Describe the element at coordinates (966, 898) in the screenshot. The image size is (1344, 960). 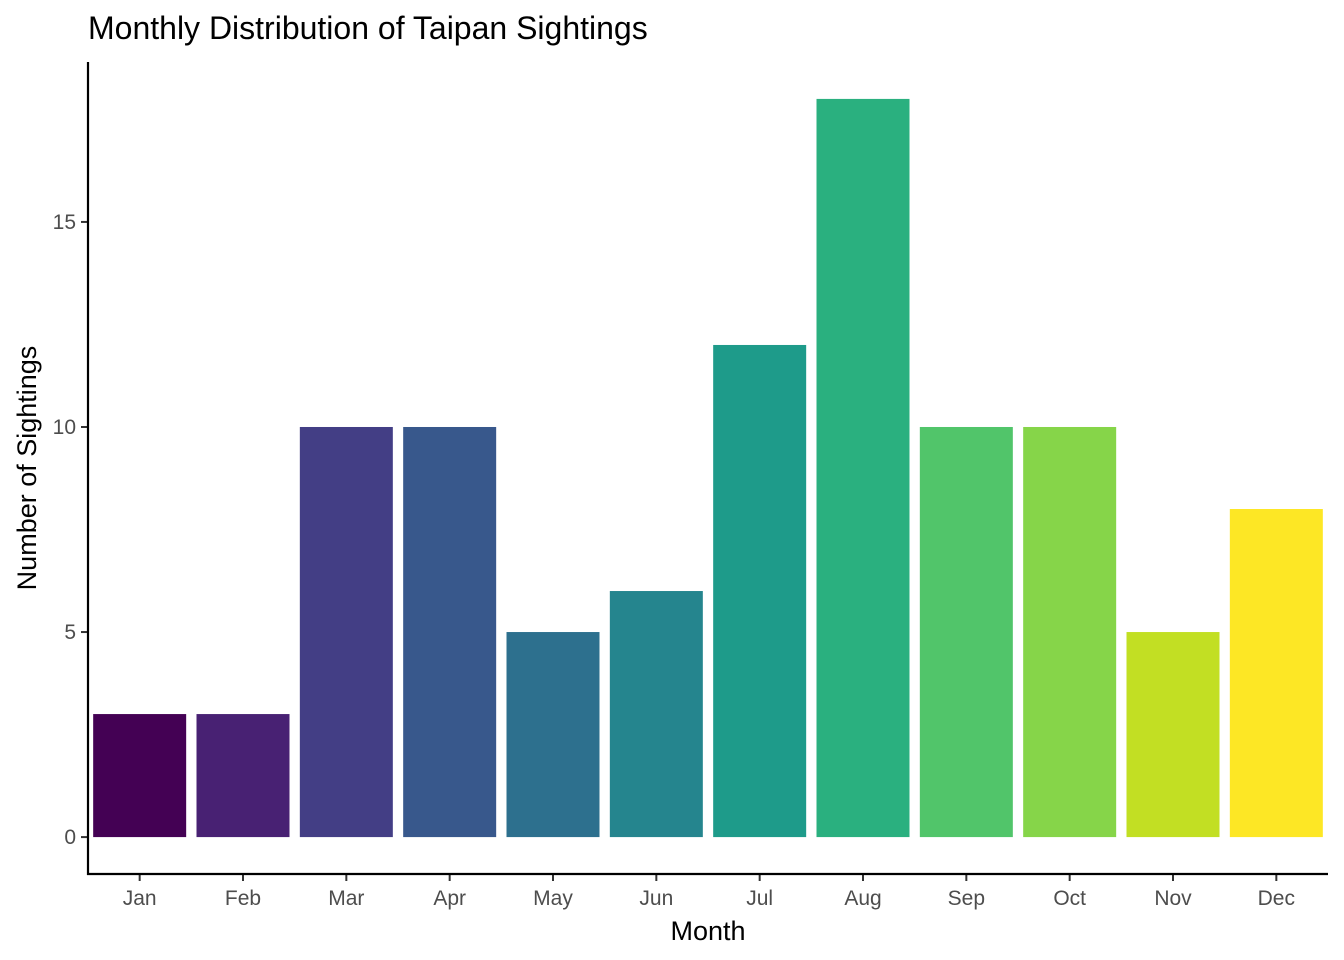
I see `x-tick-label-sep: Sep` at that location.